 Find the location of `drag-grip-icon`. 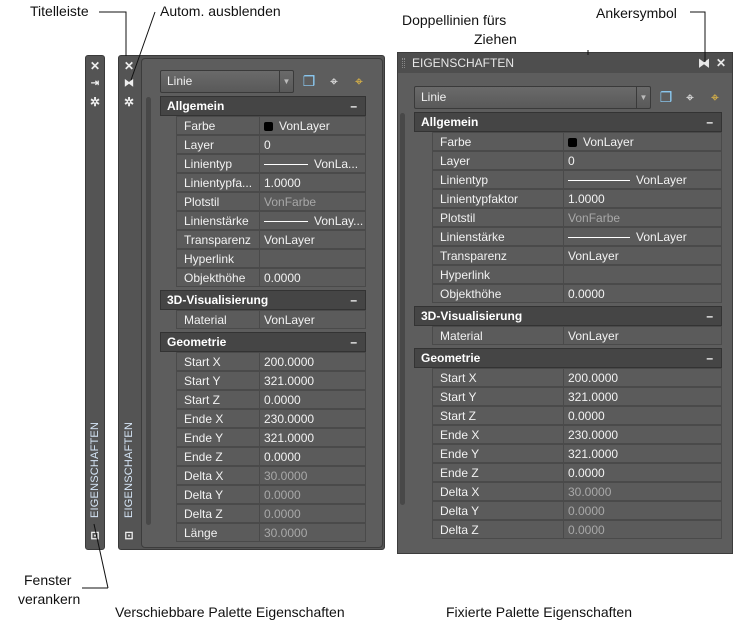

drag-grip-icon is located at coordinates (403, 63).